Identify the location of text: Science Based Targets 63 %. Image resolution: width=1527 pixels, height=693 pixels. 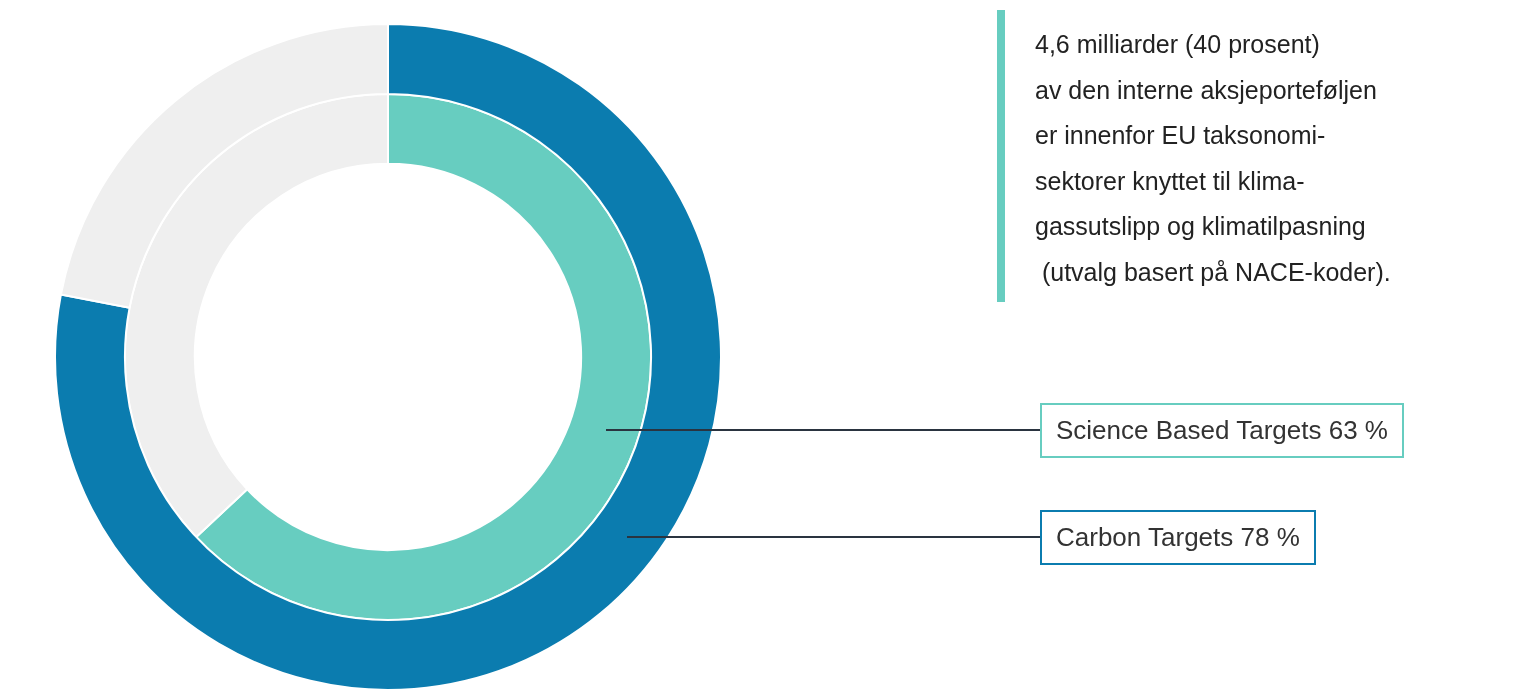
(1222, 430).